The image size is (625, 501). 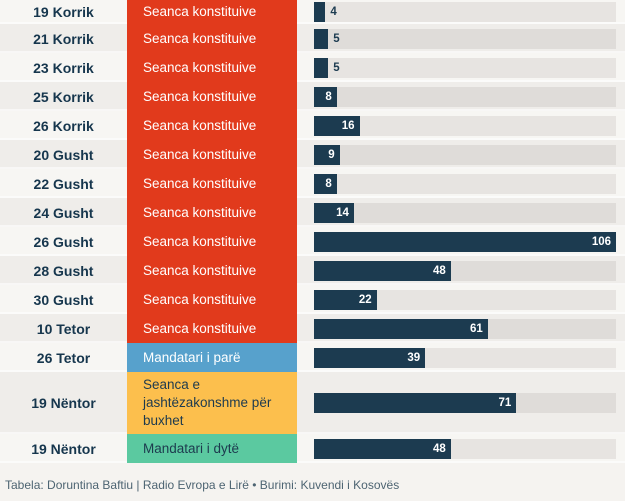 What do you see at coordinates (63, 270) in the screenshot?
I see `date-label: 28 Gusht` at bounding box center [63, 270].